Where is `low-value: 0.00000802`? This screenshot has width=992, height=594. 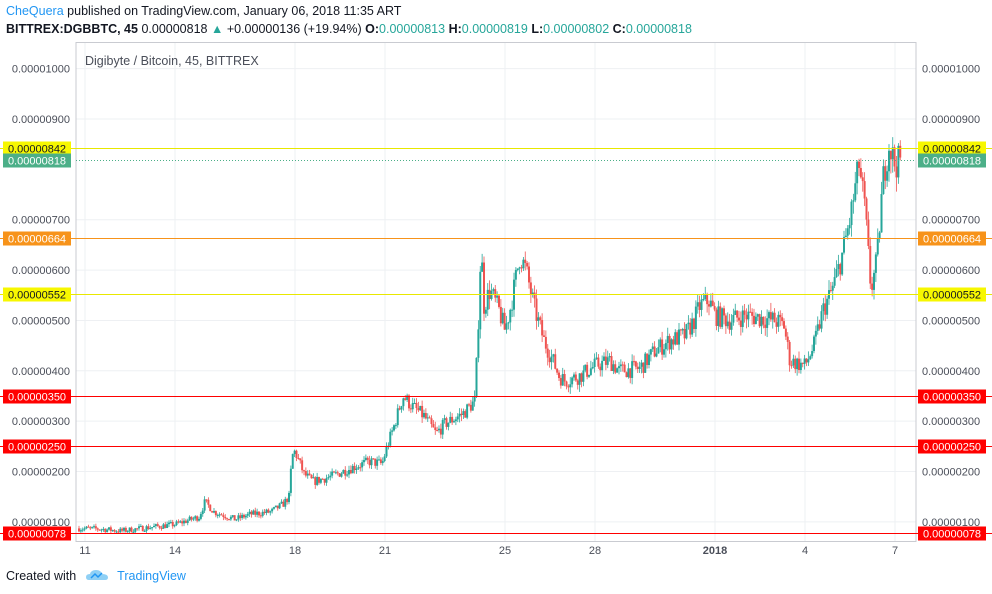 low-value: 0.00000802 is located at coordinates (576, 29).